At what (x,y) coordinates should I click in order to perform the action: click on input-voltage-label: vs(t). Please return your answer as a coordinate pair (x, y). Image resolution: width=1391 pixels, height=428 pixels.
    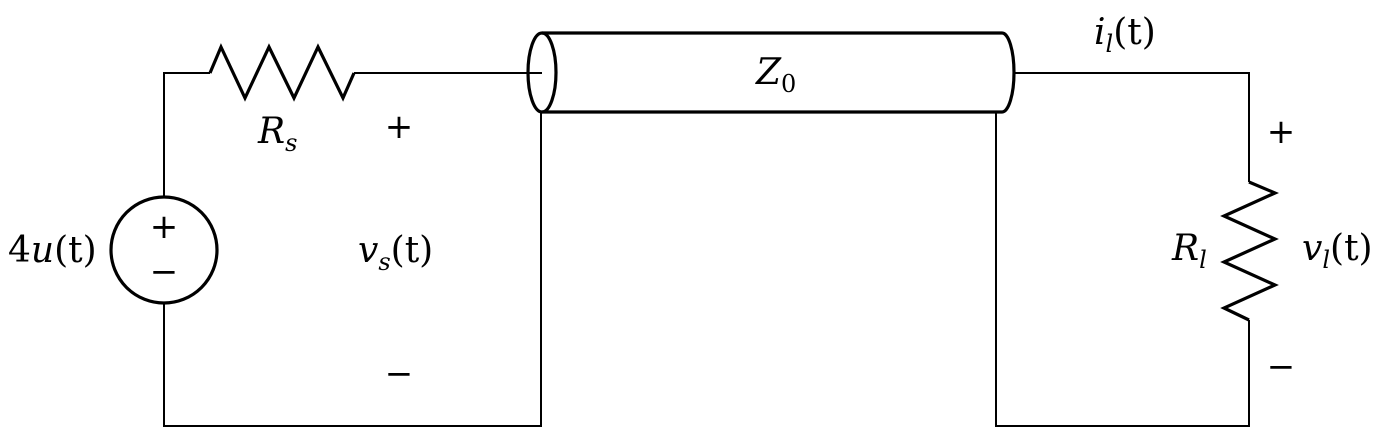
    Looking at the image, I should click on (395, 253).